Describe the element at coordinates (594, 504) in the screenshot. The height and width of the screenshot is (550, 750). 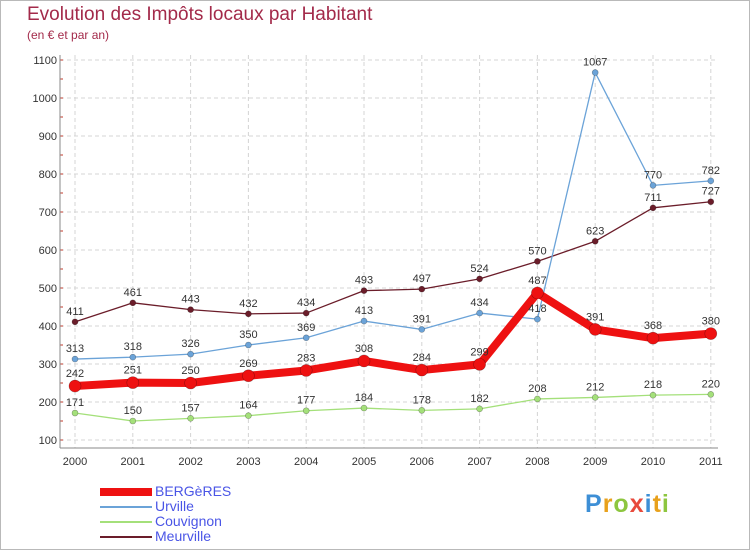
I see `logo-letter: P` at that location.